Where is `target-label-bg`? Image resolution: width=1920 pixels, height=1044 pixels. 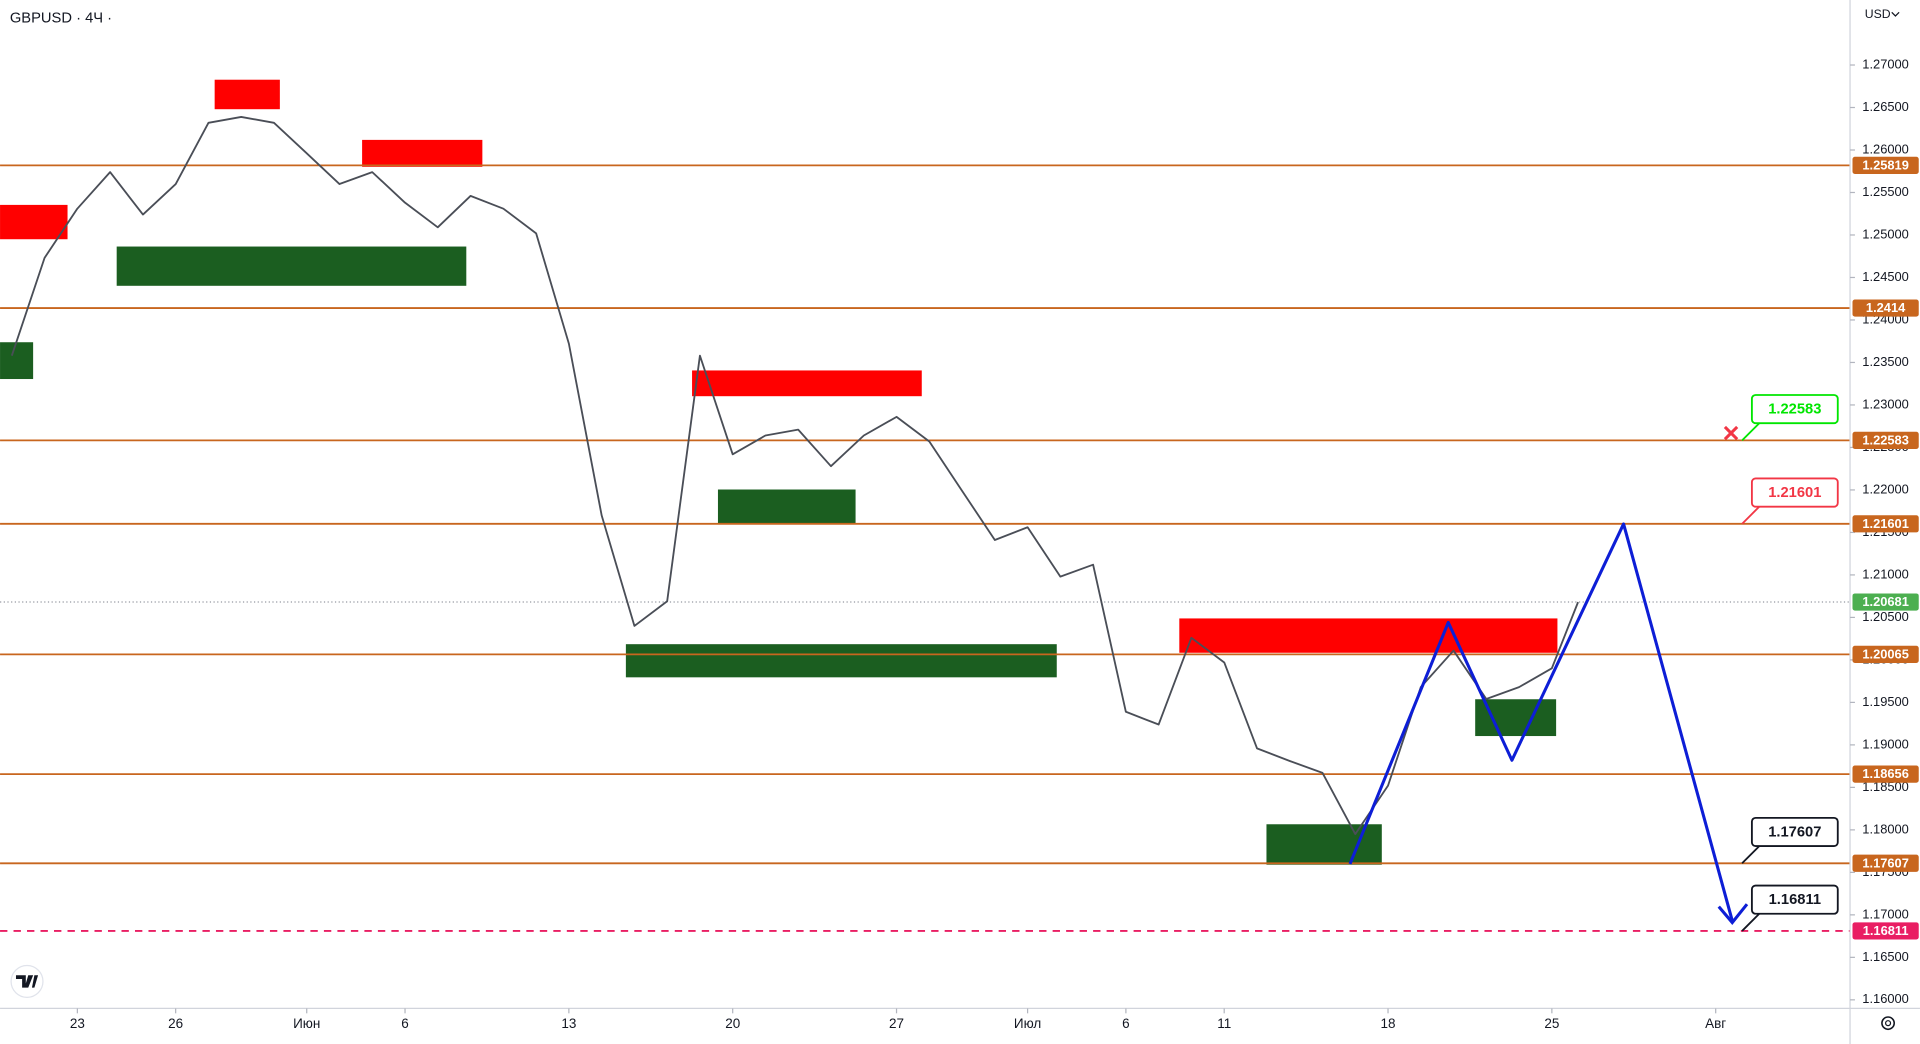
target-label-bg is located at coordinates (1885, 931).